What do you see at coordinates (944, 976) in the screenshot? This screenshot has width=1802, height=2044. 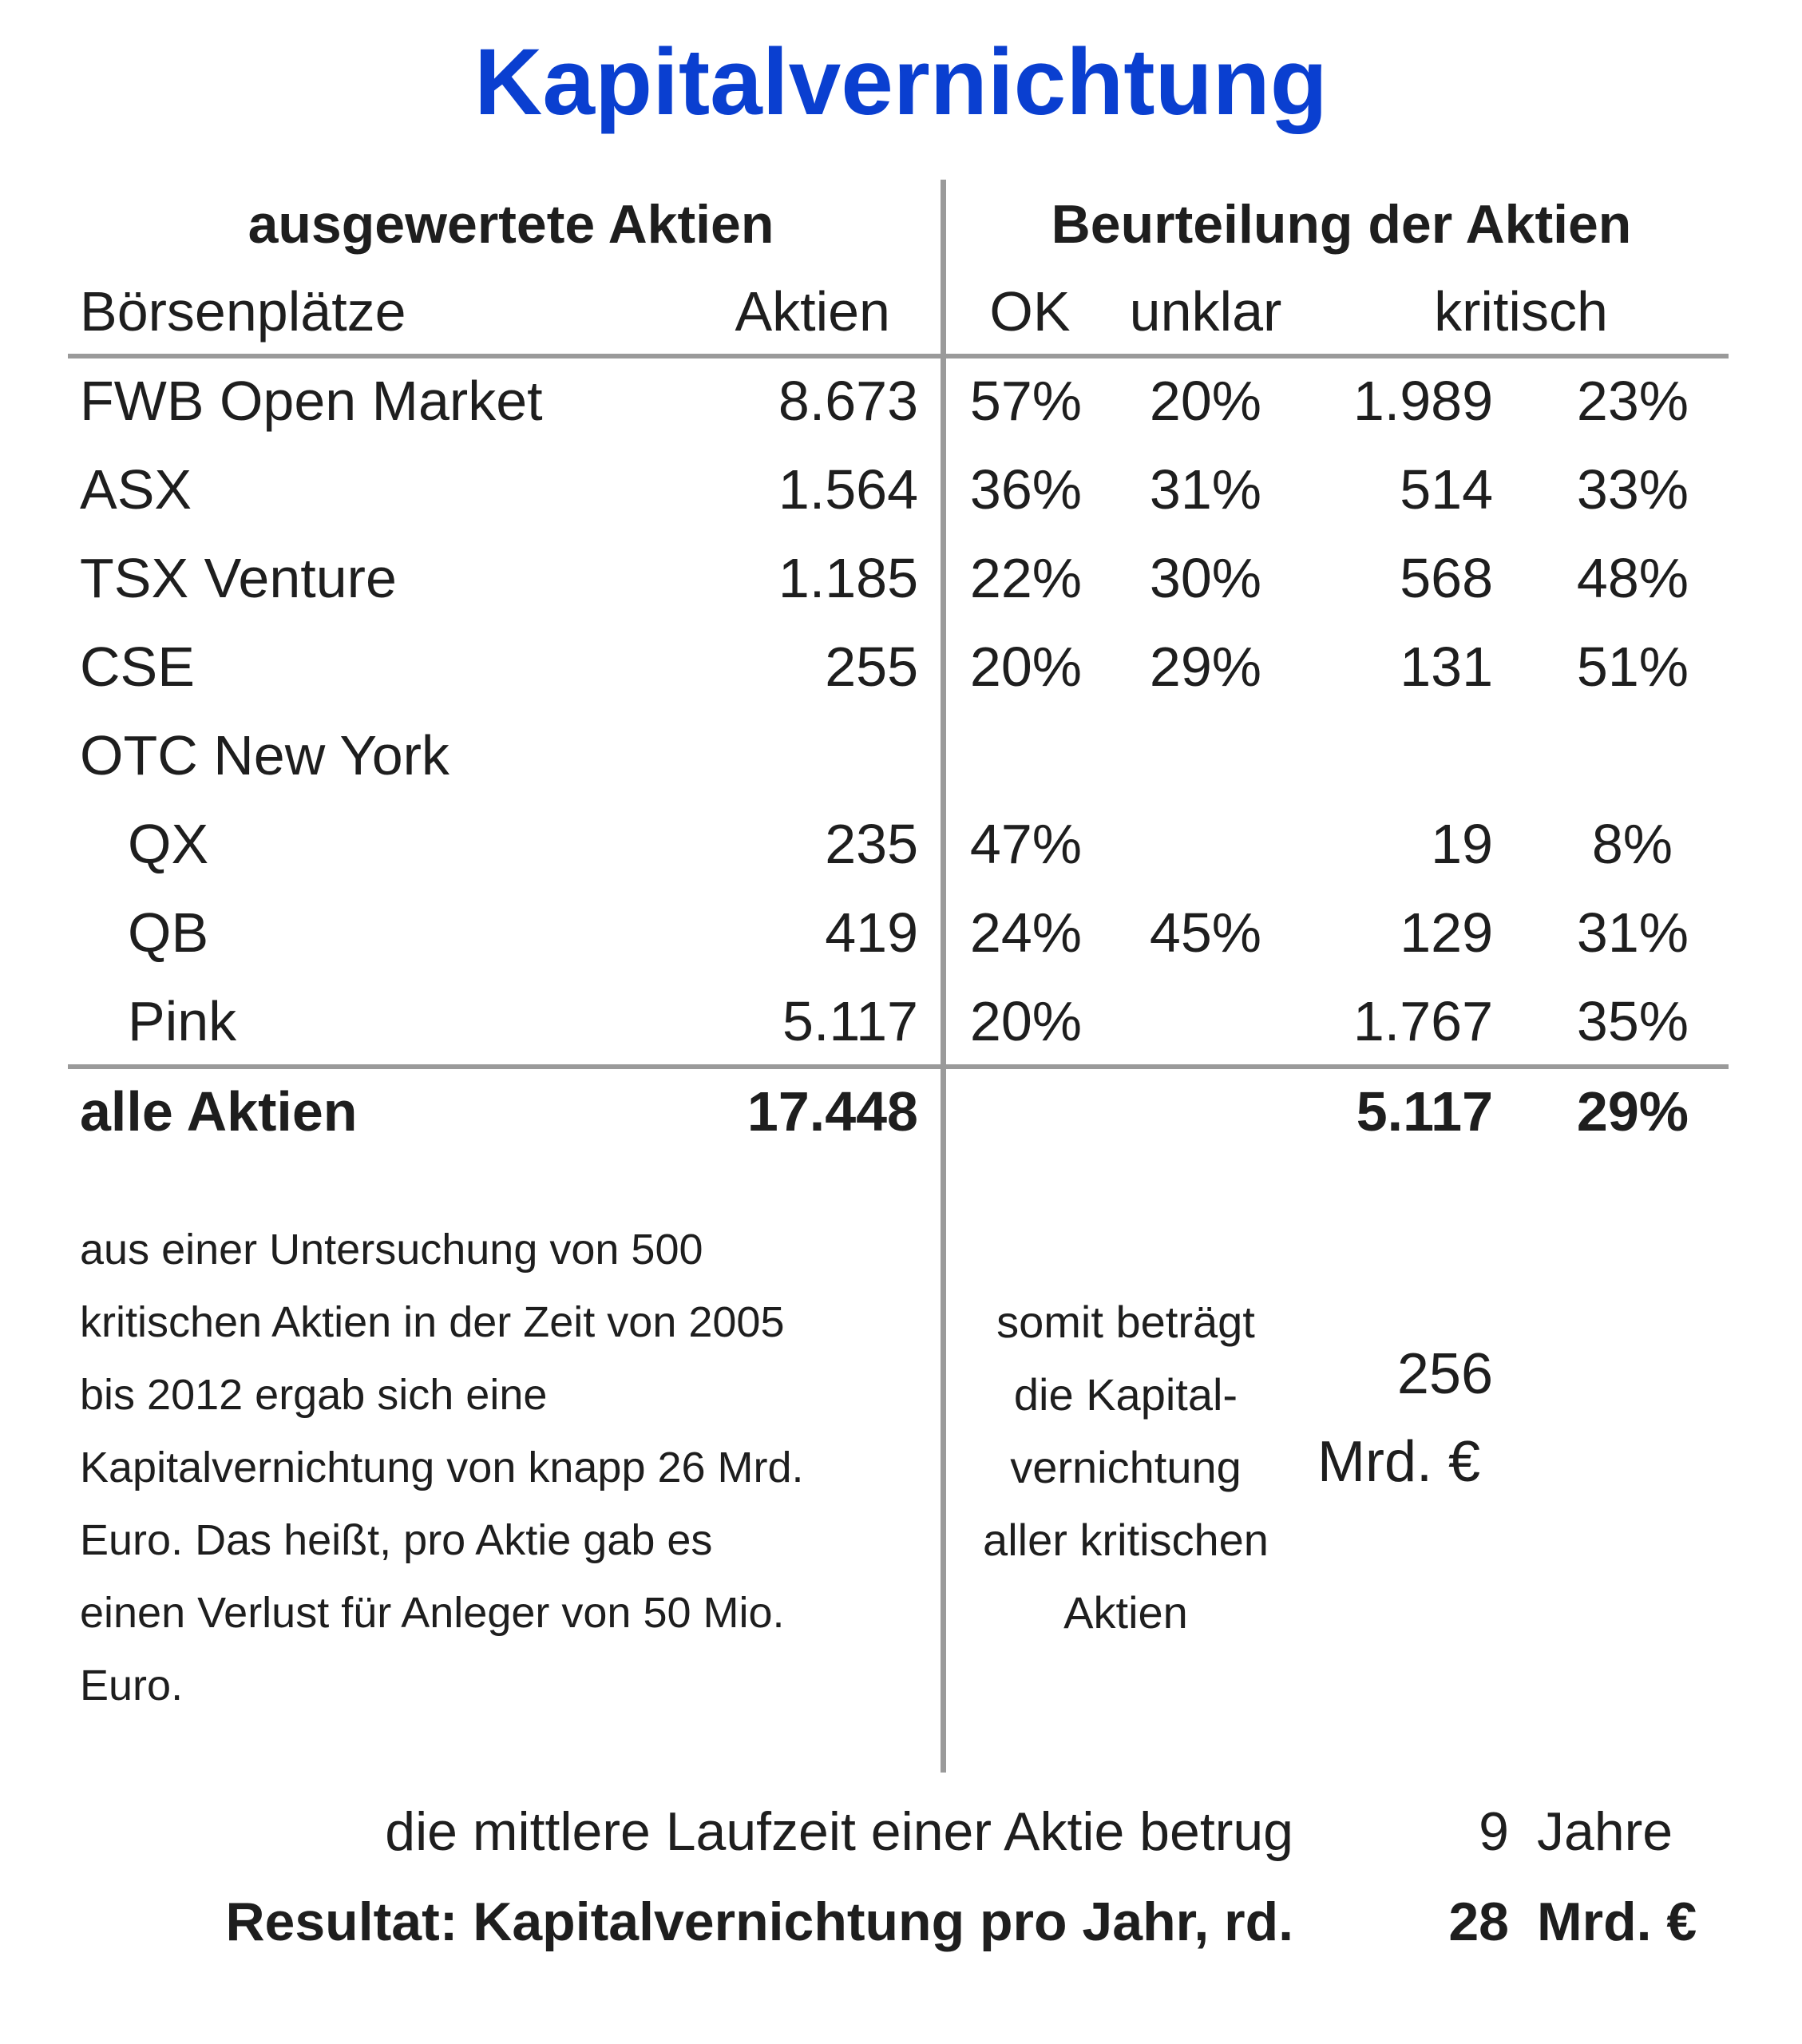 I see `column-divider` at bounding box center [944, 976].